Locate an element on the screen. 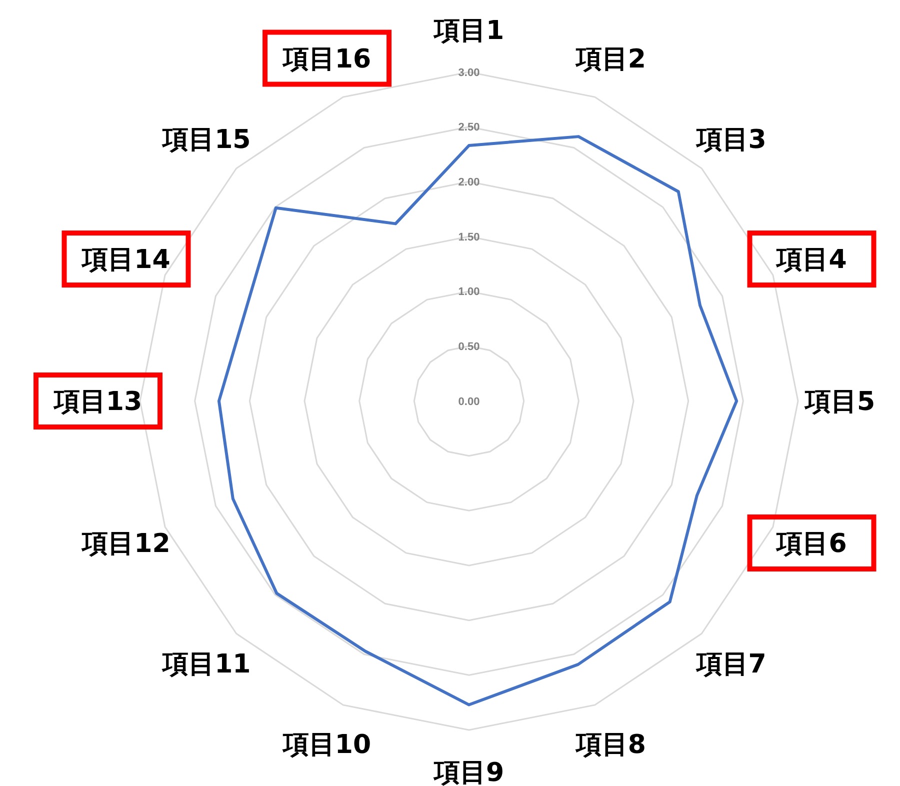  spoke-label: 項目6 is located at coordinates (811, 544).